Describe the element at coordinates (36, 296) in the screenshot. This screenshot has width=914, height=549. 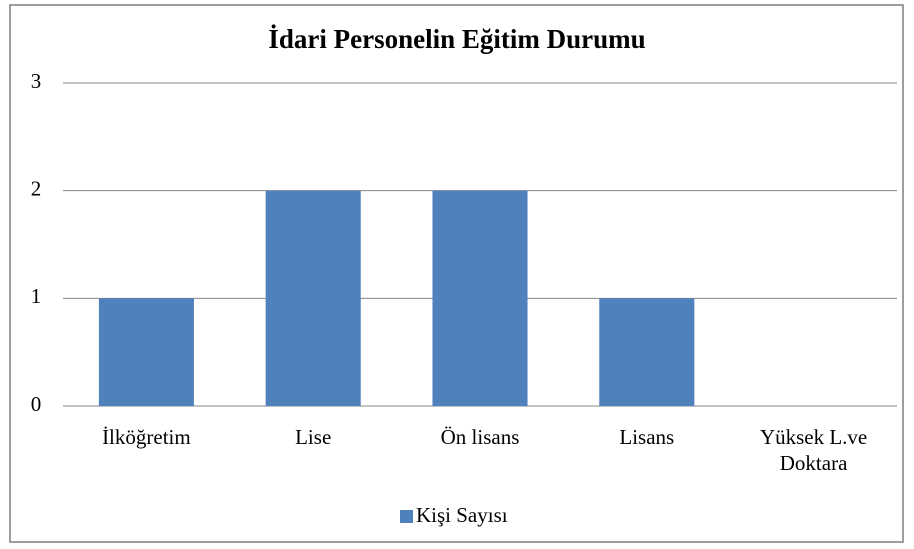
I see `y-tick-label: 1` at that location.